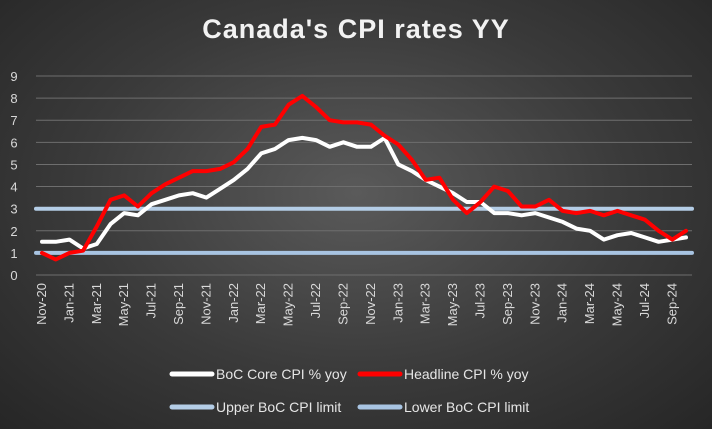 This screenshot has width=712, height=429. I want to click on legend-label: Lower BoC CPI limit, so click(466, 407).